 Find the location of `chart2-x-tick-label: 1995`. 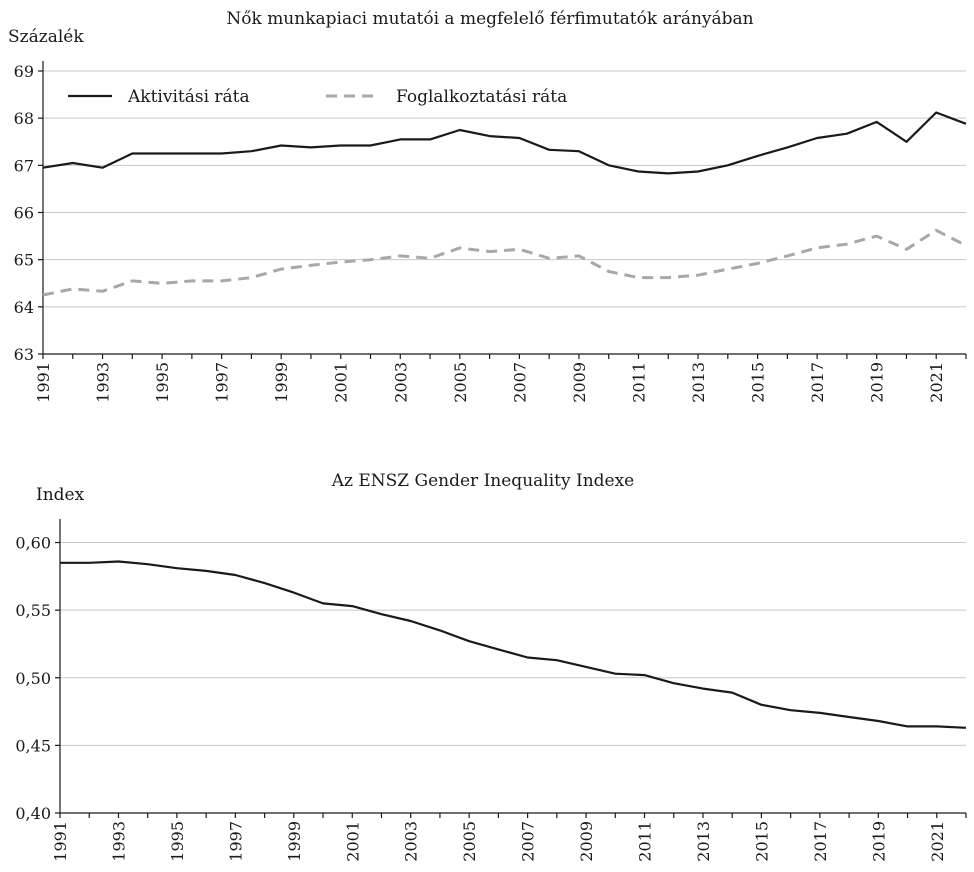

chart2-x-tick-label: 1995 is located at coordinates (177, 841).